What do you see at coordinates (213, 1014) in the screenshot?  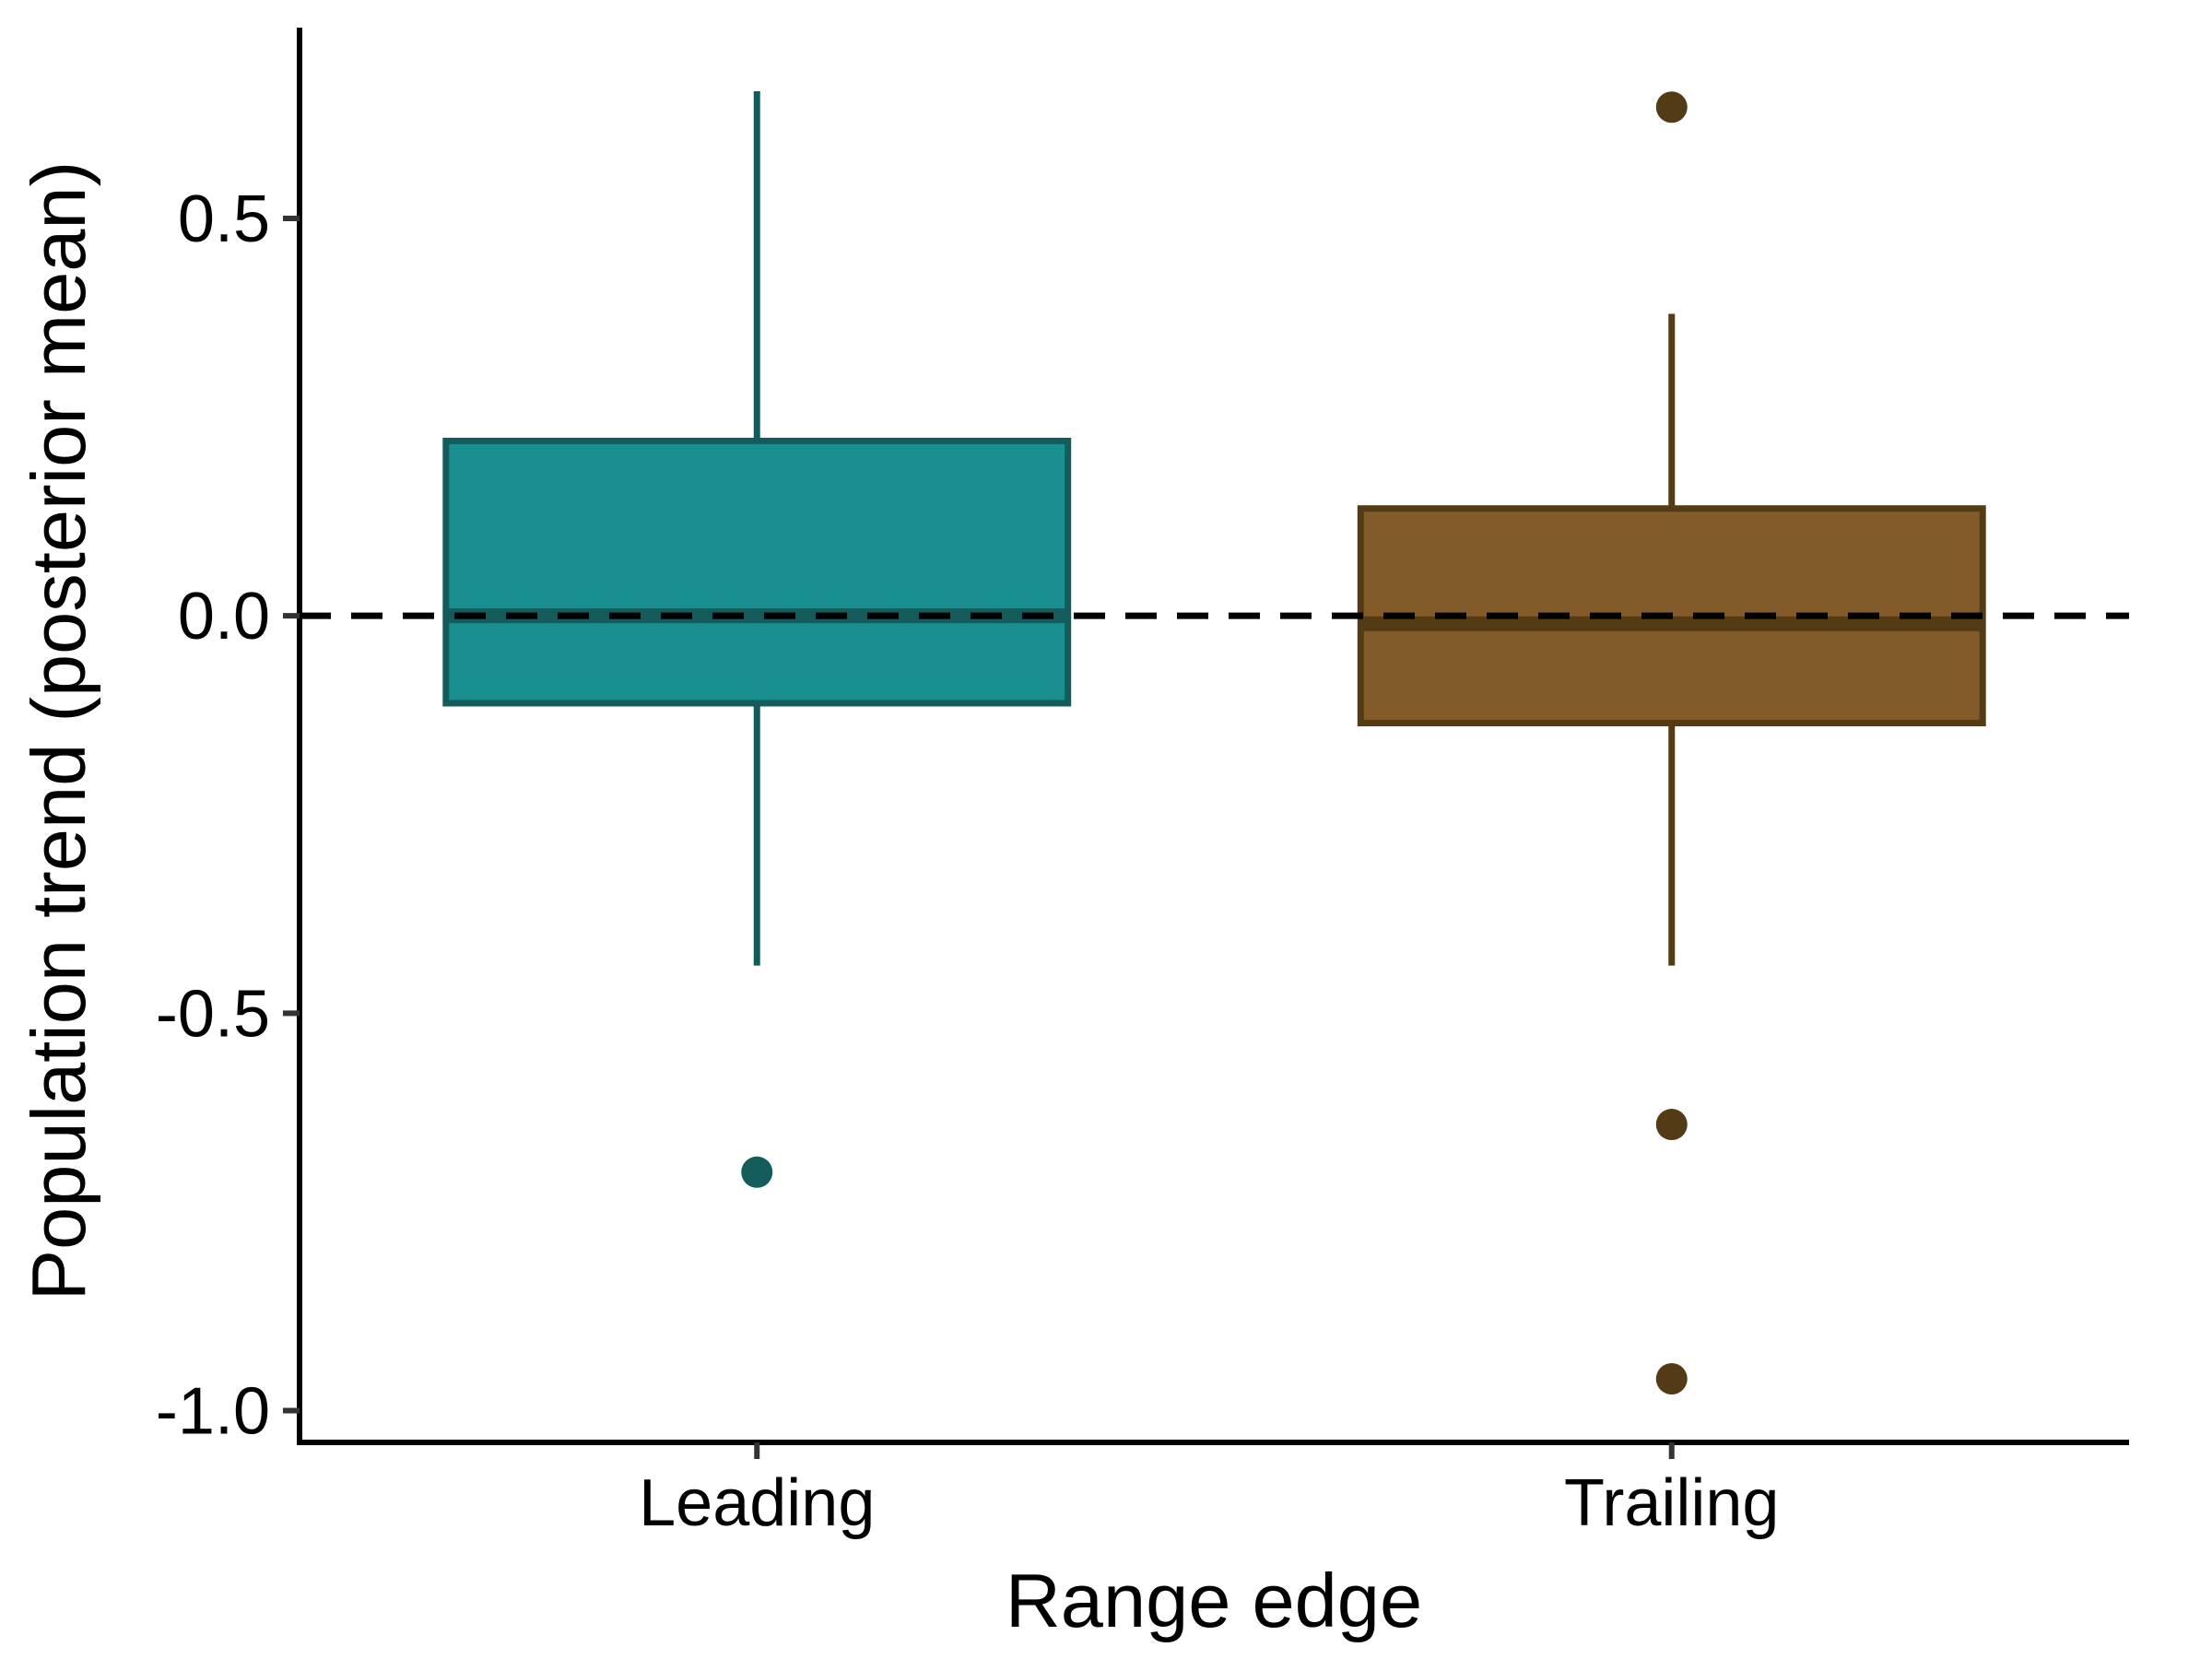 I see `y-tick-label: -0.5` at bounding box center [213, 1014].